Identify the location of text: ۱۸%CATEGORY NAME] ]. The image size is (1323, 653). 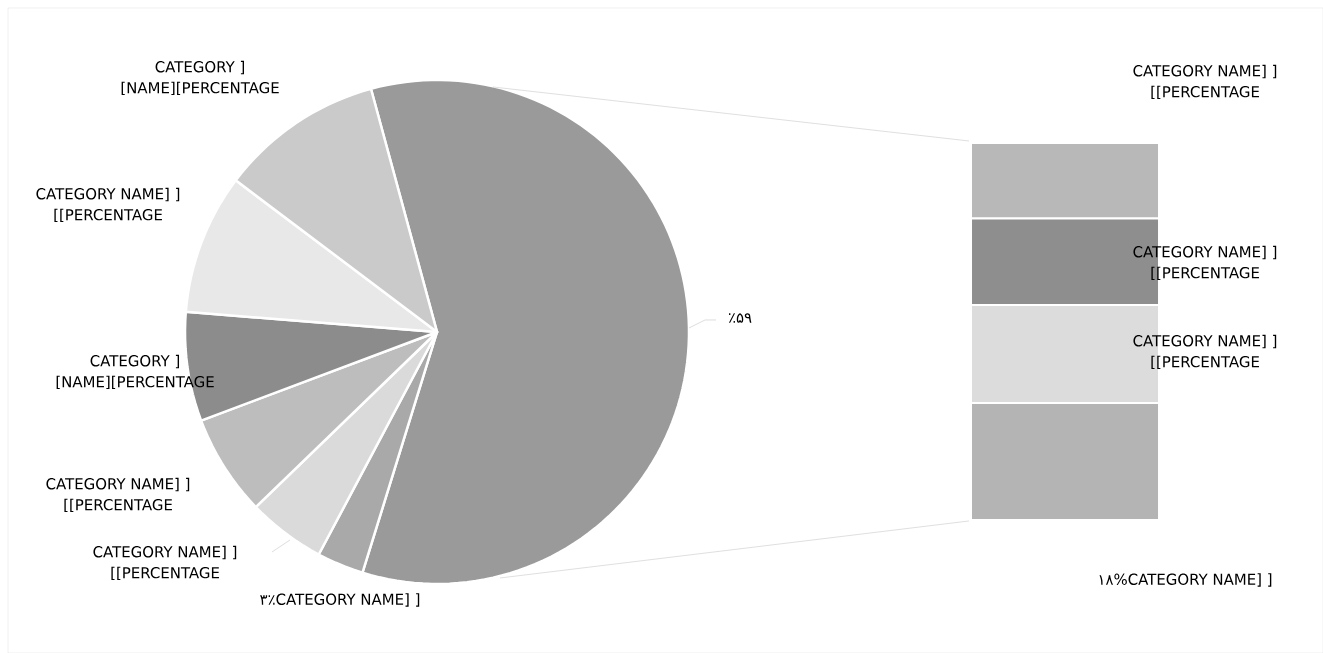
(1185, 580).